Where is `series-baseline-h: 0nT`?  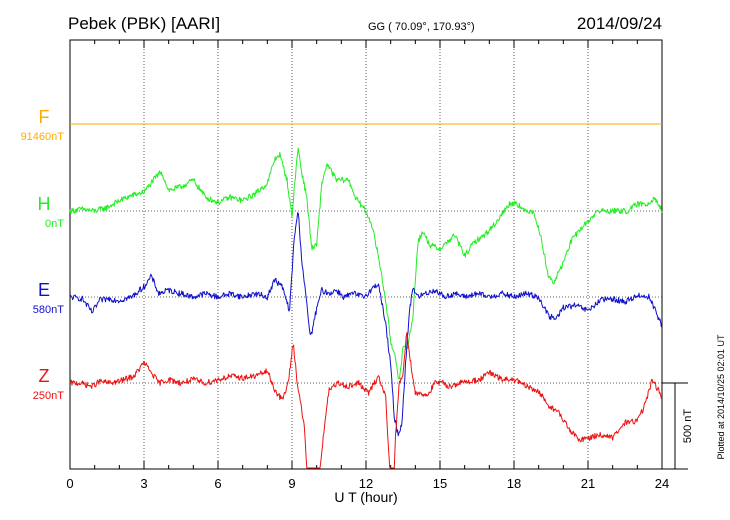 series-baseline-h: 0nT is located at coordinates (54, 224).